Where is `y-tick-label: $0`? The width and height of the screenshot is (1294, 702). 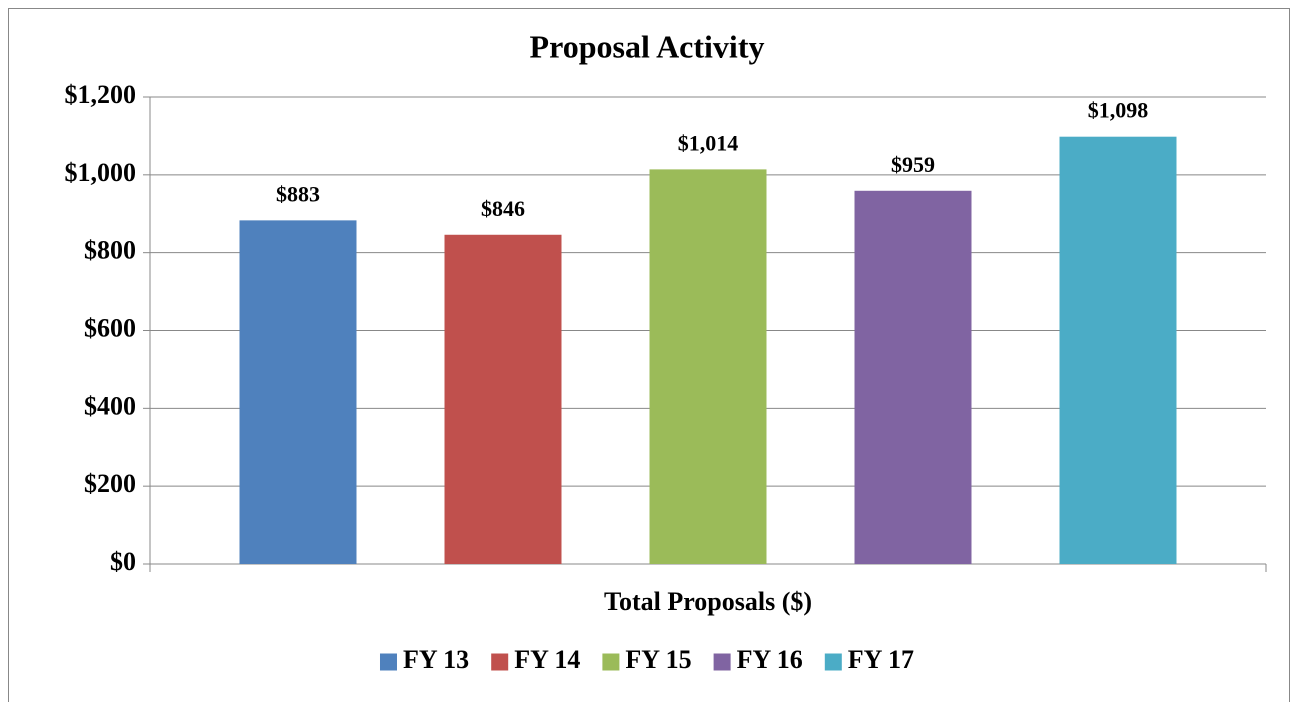 y-tick-label: $0 is located at coordinates (123, 561).